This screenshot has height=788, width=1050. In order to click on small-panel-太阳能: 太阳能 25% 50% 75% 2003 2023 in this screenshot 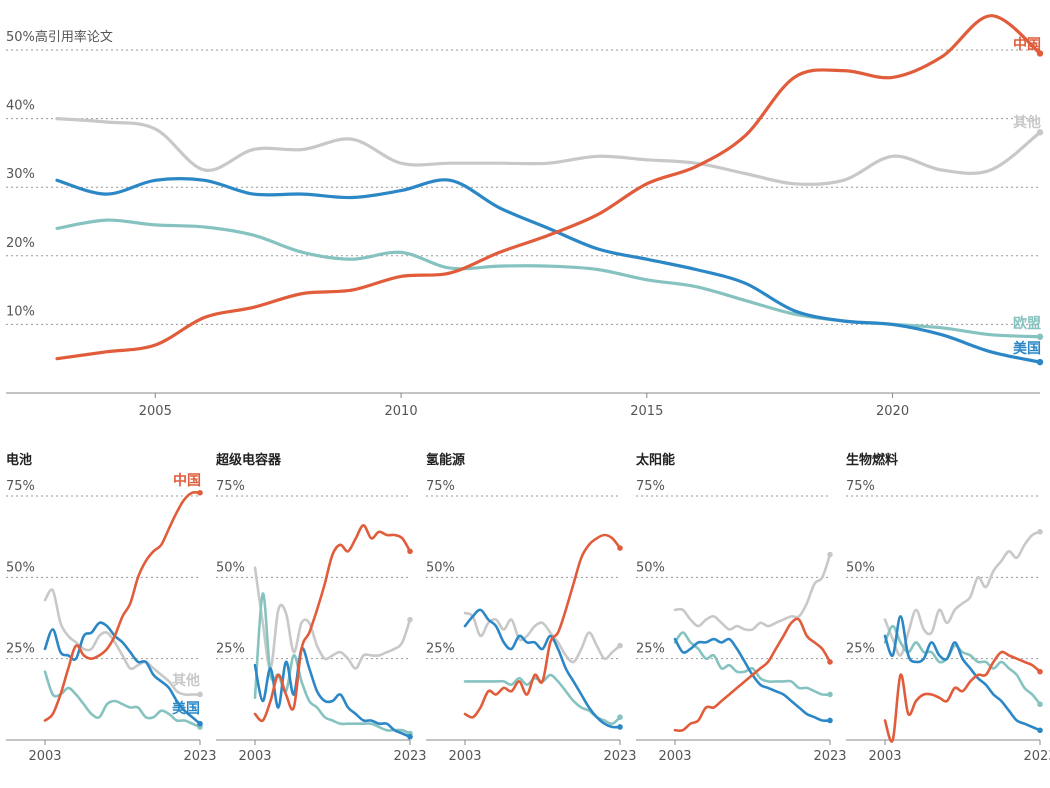, I will do `click(741, 608)`.